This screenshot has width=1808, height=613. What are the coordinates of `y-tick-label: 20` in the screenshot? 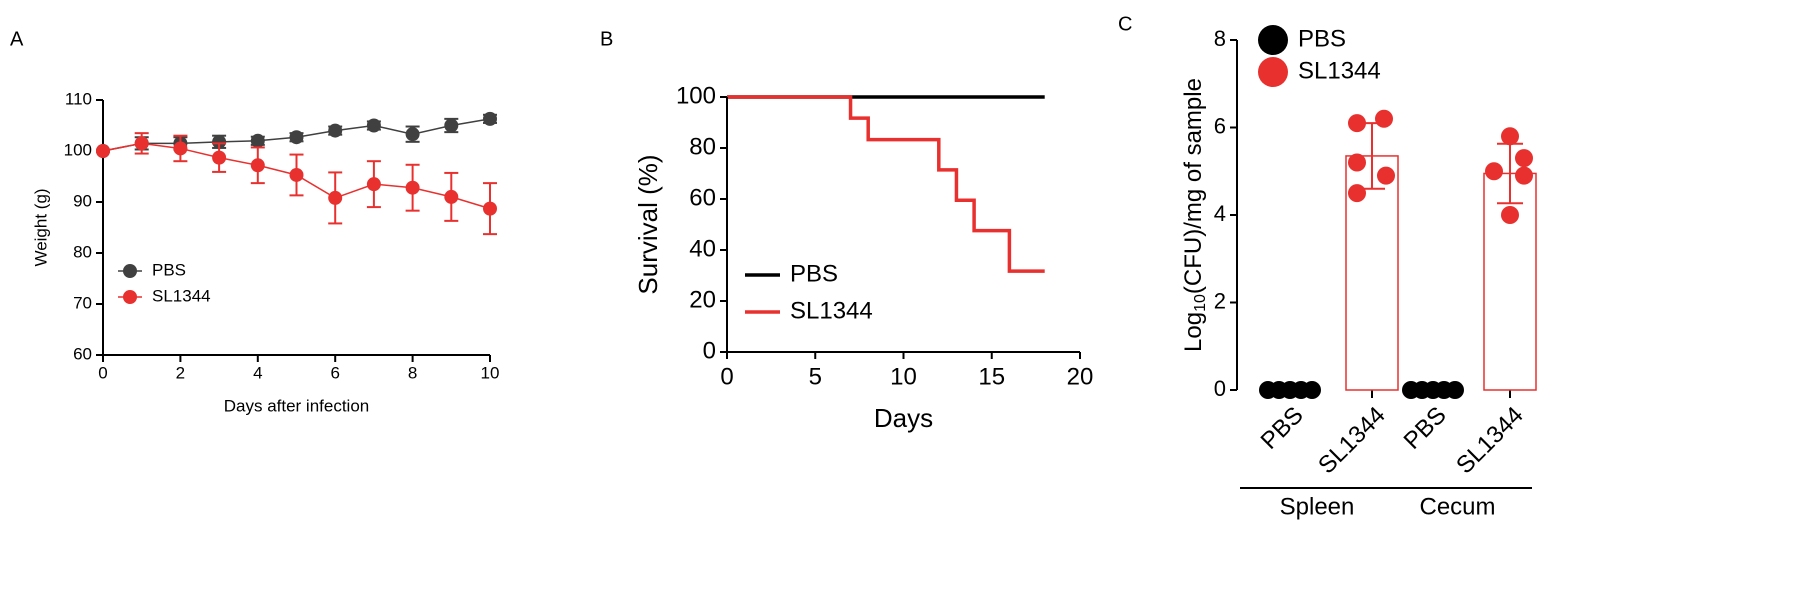 It's located at (702, 299).